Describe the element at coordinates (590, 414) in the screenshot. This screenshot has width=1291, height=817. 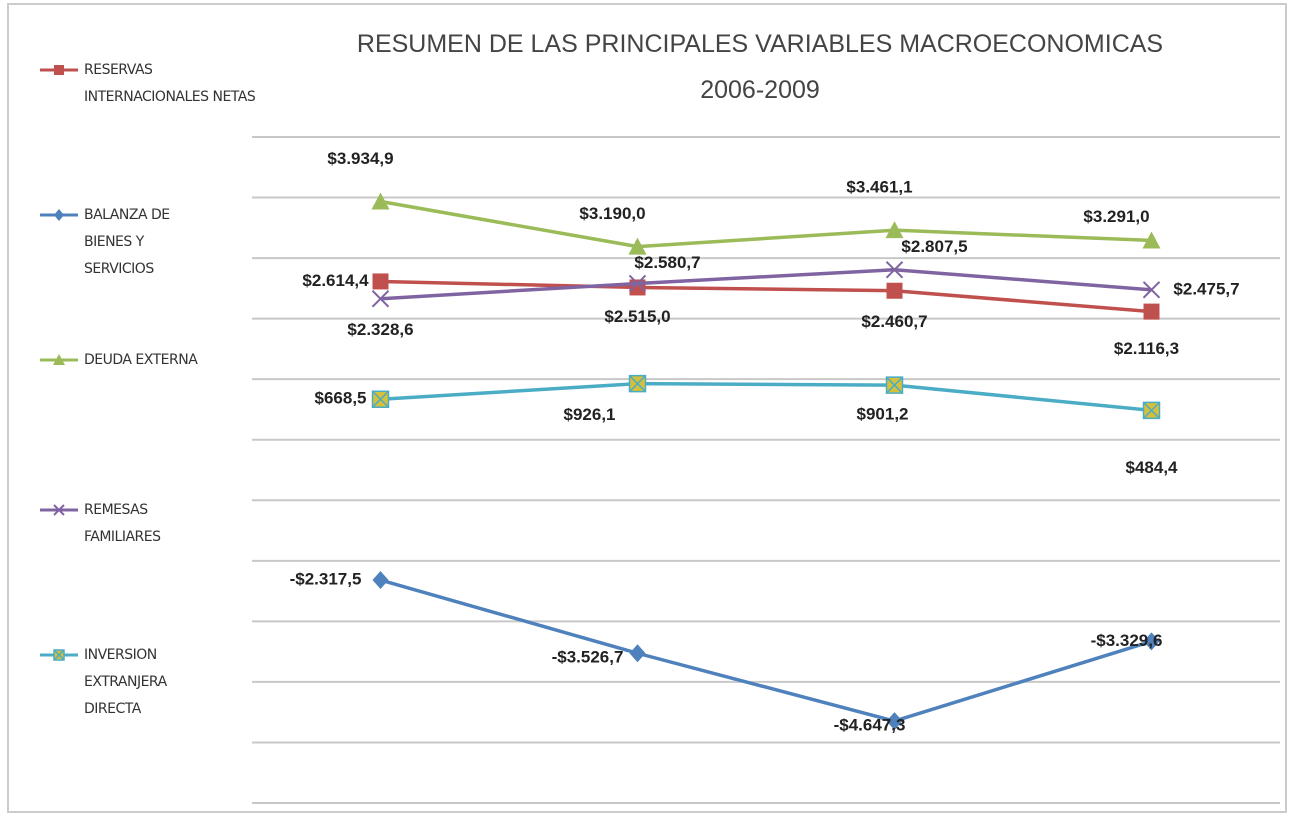
I see `data-label: $926,1` at that location.